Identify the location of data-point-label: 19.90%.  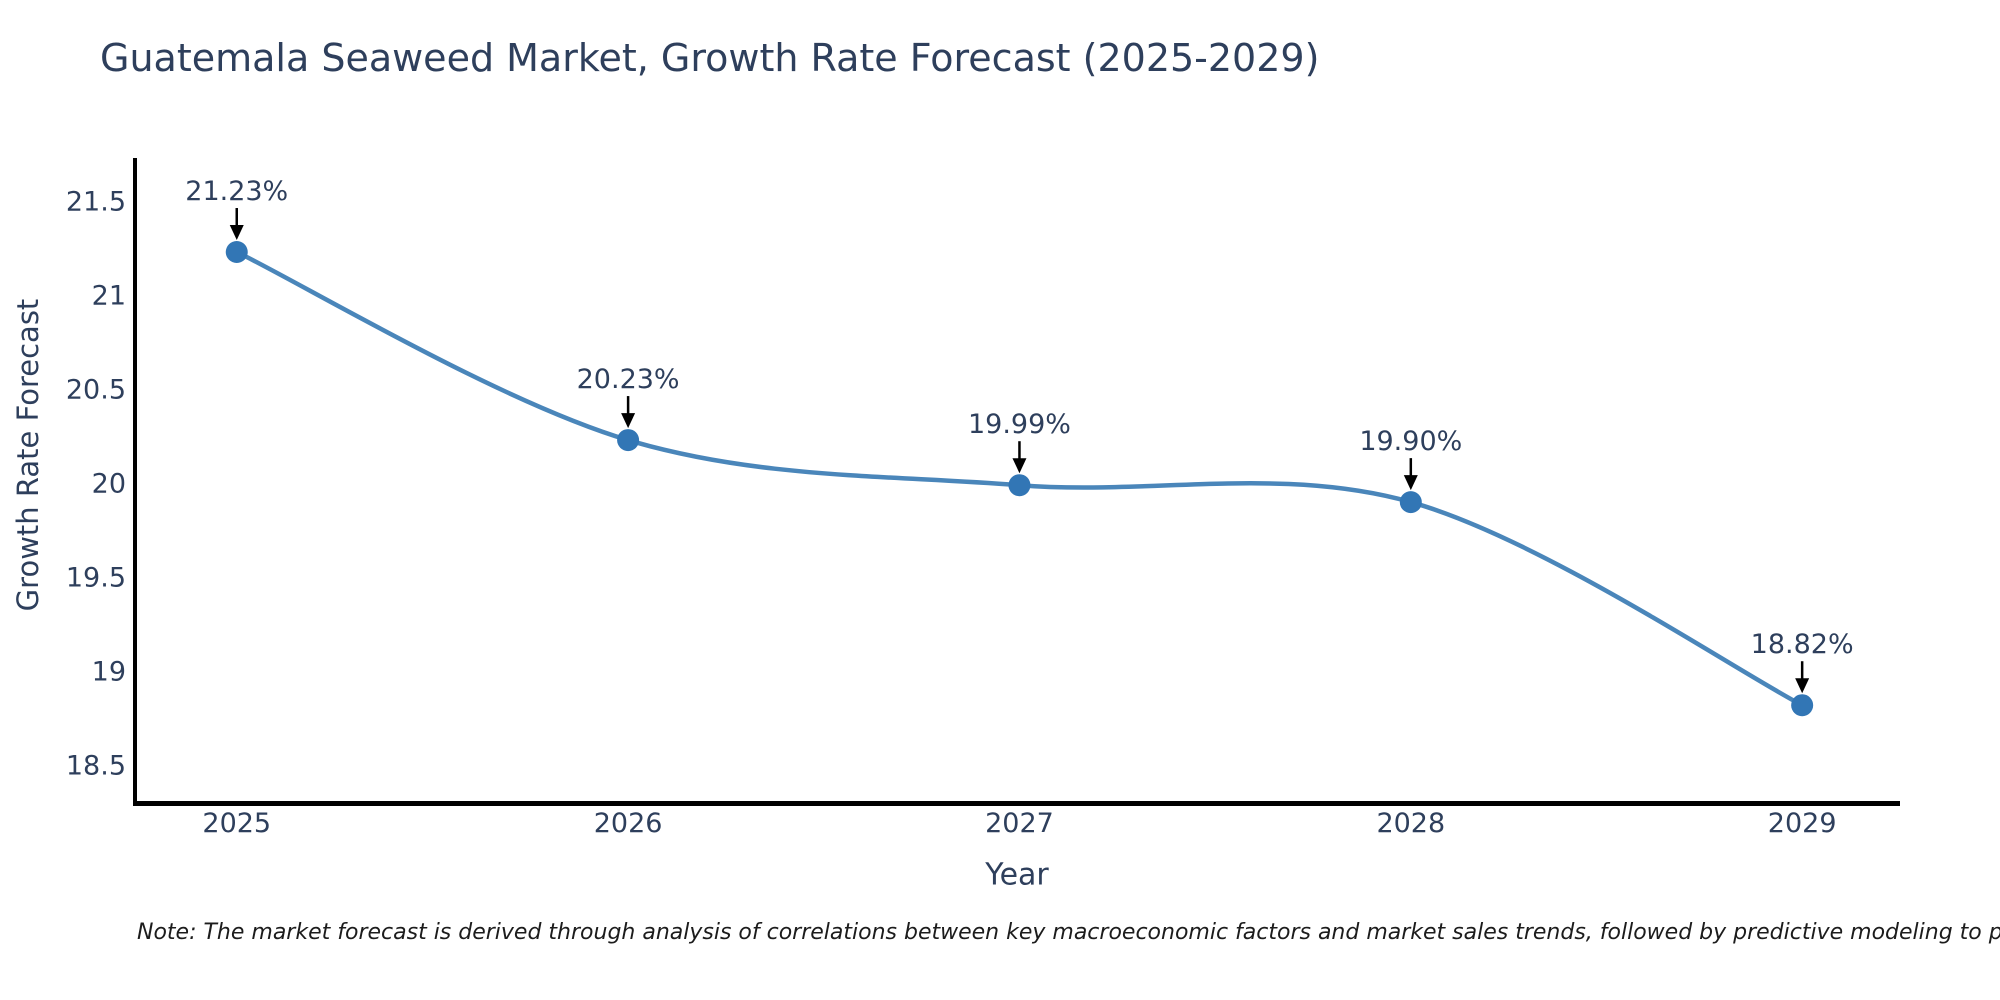
(1410, 441).